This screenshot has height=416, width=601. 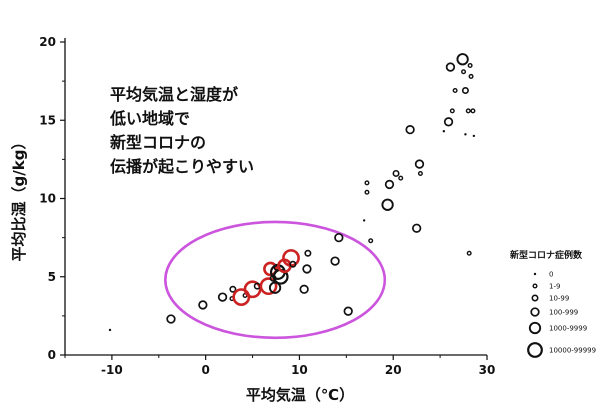 I want to click on y-tick-label: 10, so click(x=47, y=199).